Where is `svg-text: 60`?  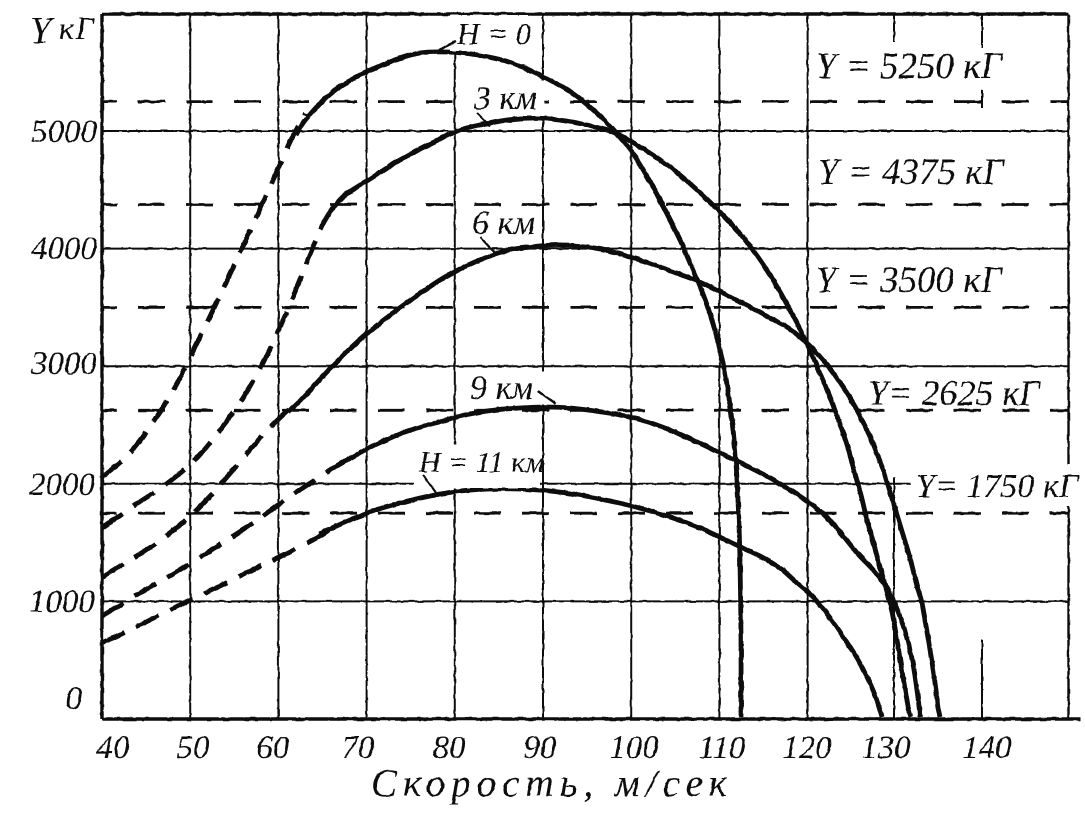
svg-text: 60 is located at coordinates (274, 748).